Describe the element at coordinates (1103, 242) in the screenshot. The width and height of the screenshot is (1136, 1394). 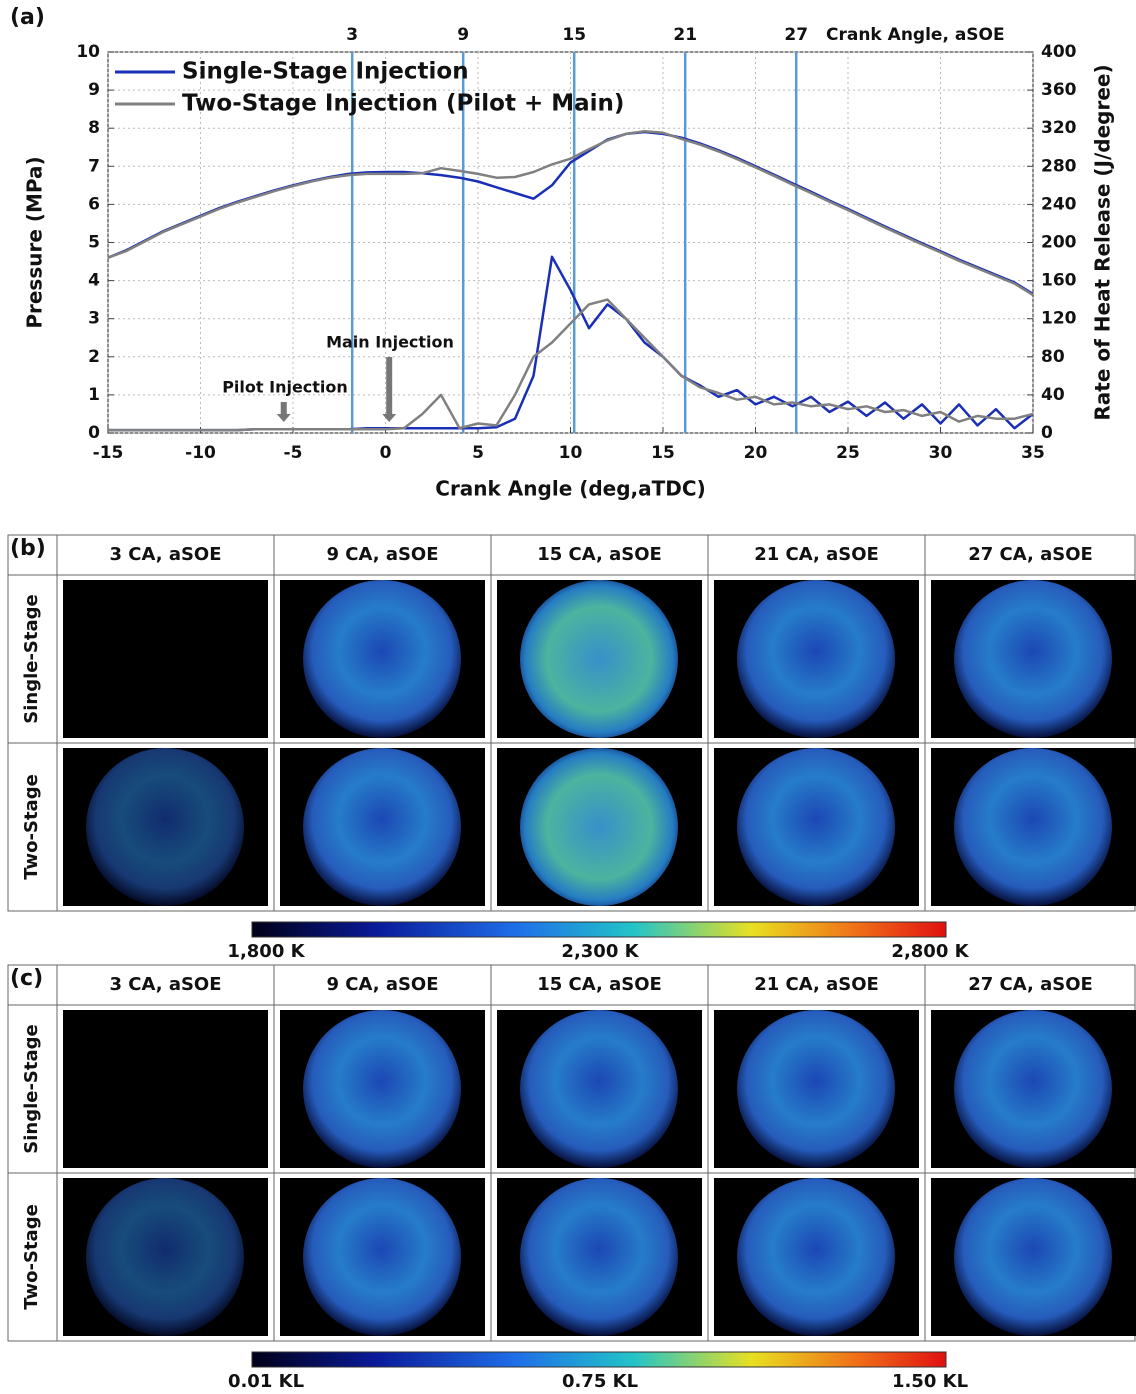
I see `y2-axis-label: Rate of Heat Release (J/degree)` at that location.